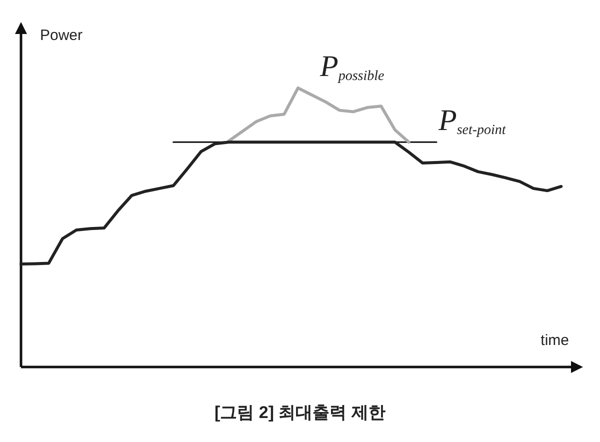 This screenshot has height=442, width=600. I want to click on x-axis-title: time, so click(554, 340).